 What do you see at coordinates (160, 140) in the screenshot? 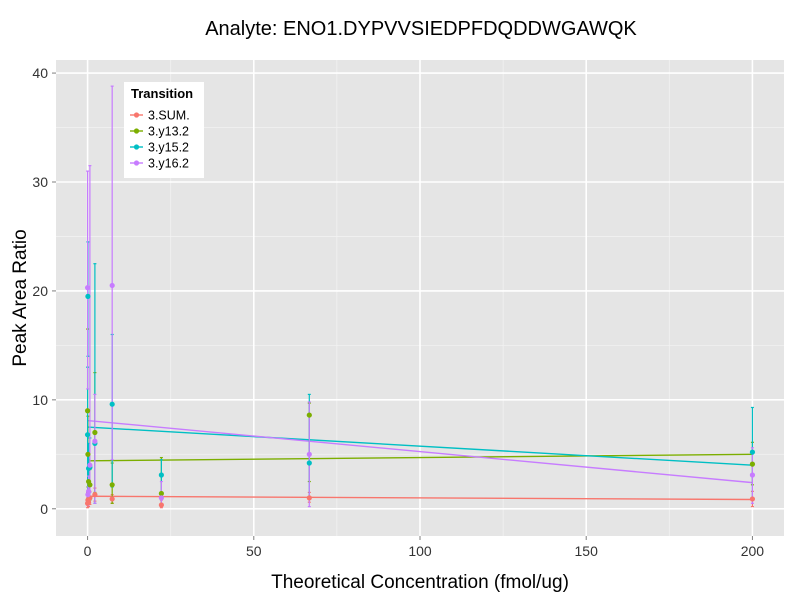
I see `legend-items: 3.SUM. 3.y13.2 3.y15.2 3.y16.2` at bounding box center [160, 140].